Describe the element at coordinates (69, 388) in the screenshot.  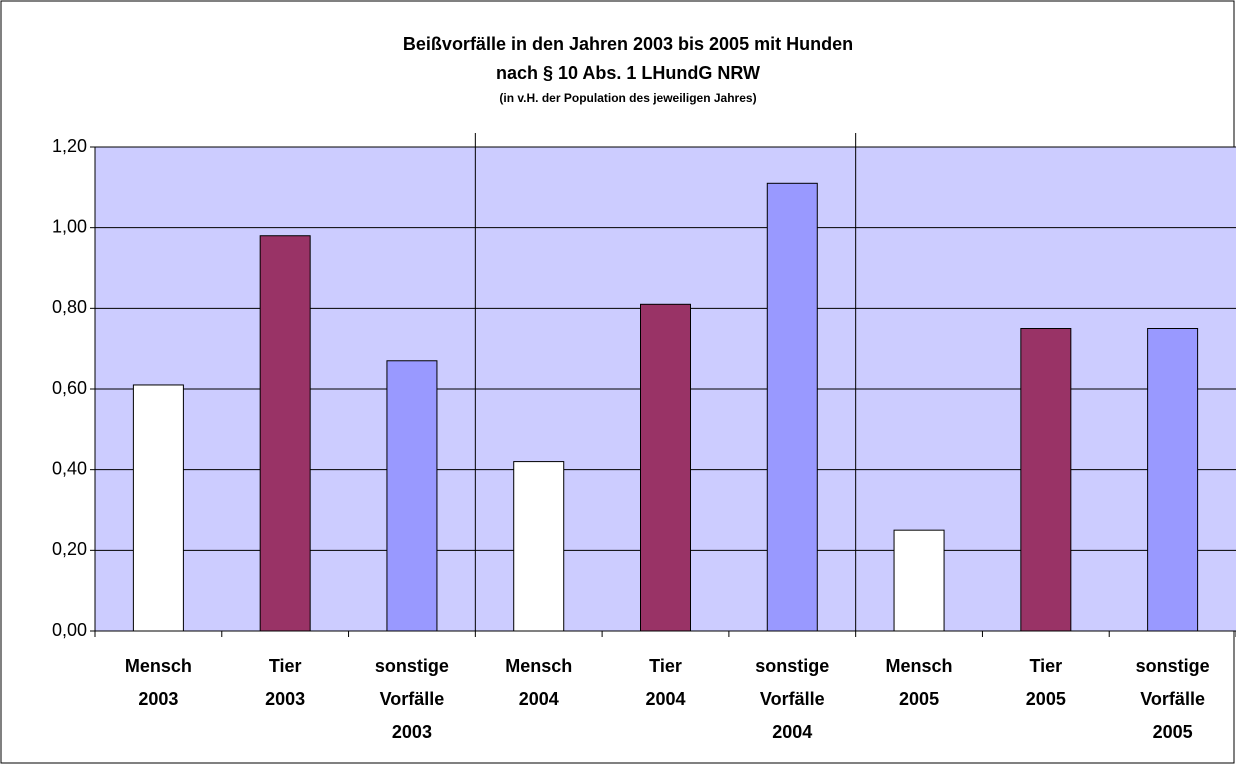
I see `y-tick-label: 0,60` at that location.